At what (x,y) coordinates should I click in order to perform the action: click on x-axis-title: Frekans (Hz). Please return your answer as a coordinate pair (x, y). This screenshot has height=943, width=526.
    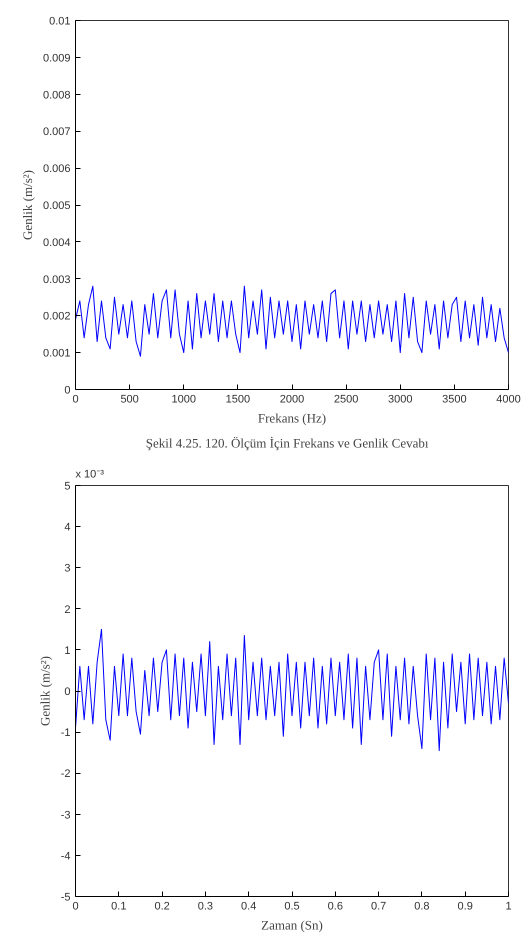
    Looking at the image, I should click on (292, 418).